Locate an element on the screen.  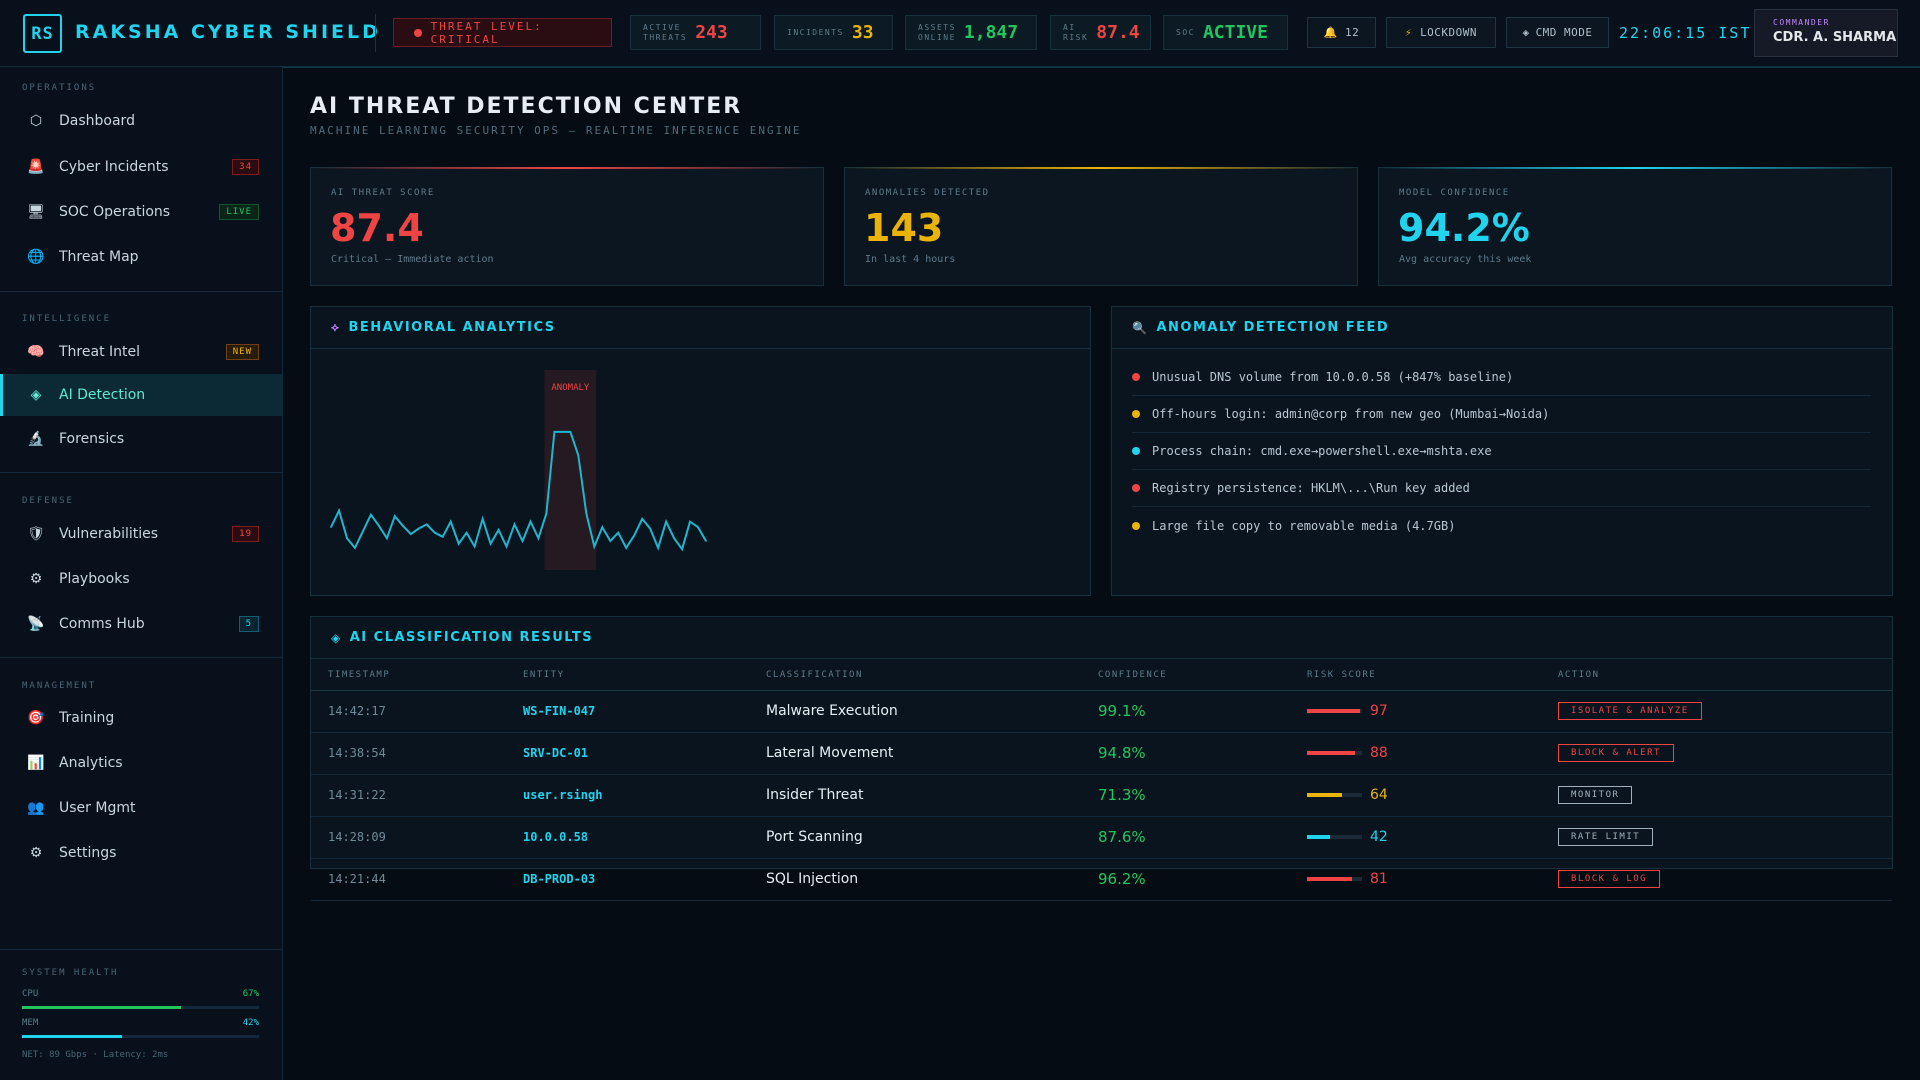
threat-level-badge: THREAT LEVEL: CRITICAL is located at coordinates (502, 32).